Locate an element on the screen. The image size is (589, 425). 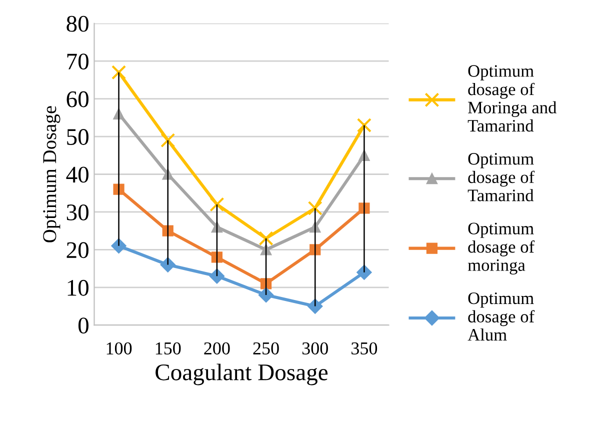
y-tick-label: 10 is located at coordinates (78, 288).